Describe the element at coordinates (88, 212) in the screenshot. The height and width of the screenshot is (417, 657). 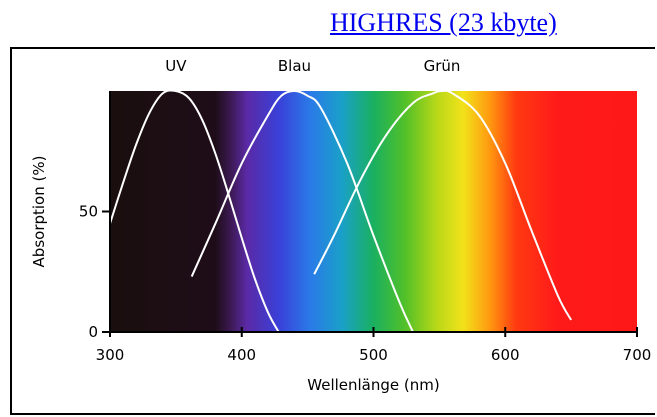
I see `y-tick-label: 50` at that location.